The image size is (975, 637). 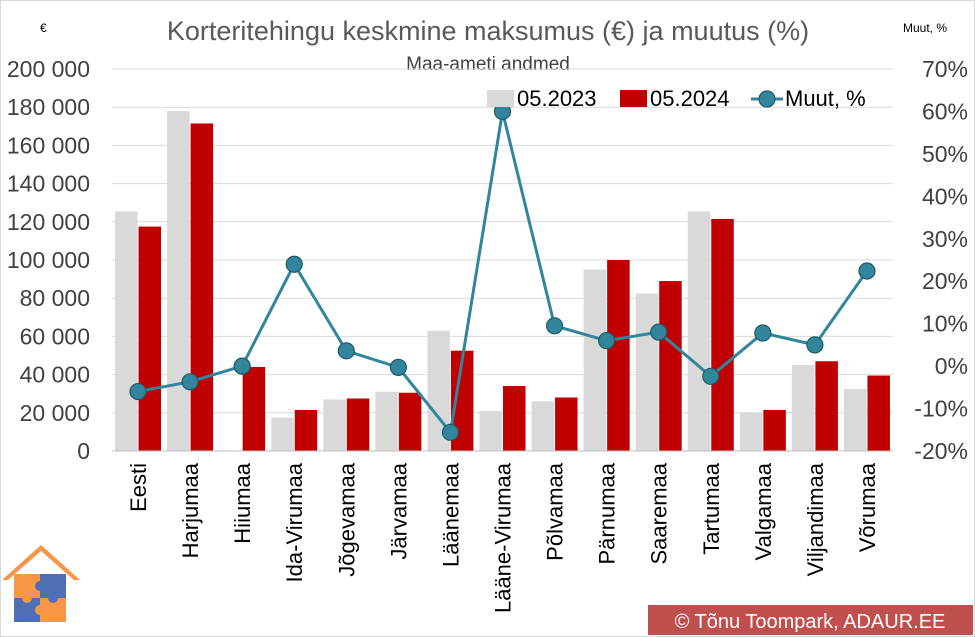 I want to click on y-right-tick-label: 30%, so click(x=945, y=239).